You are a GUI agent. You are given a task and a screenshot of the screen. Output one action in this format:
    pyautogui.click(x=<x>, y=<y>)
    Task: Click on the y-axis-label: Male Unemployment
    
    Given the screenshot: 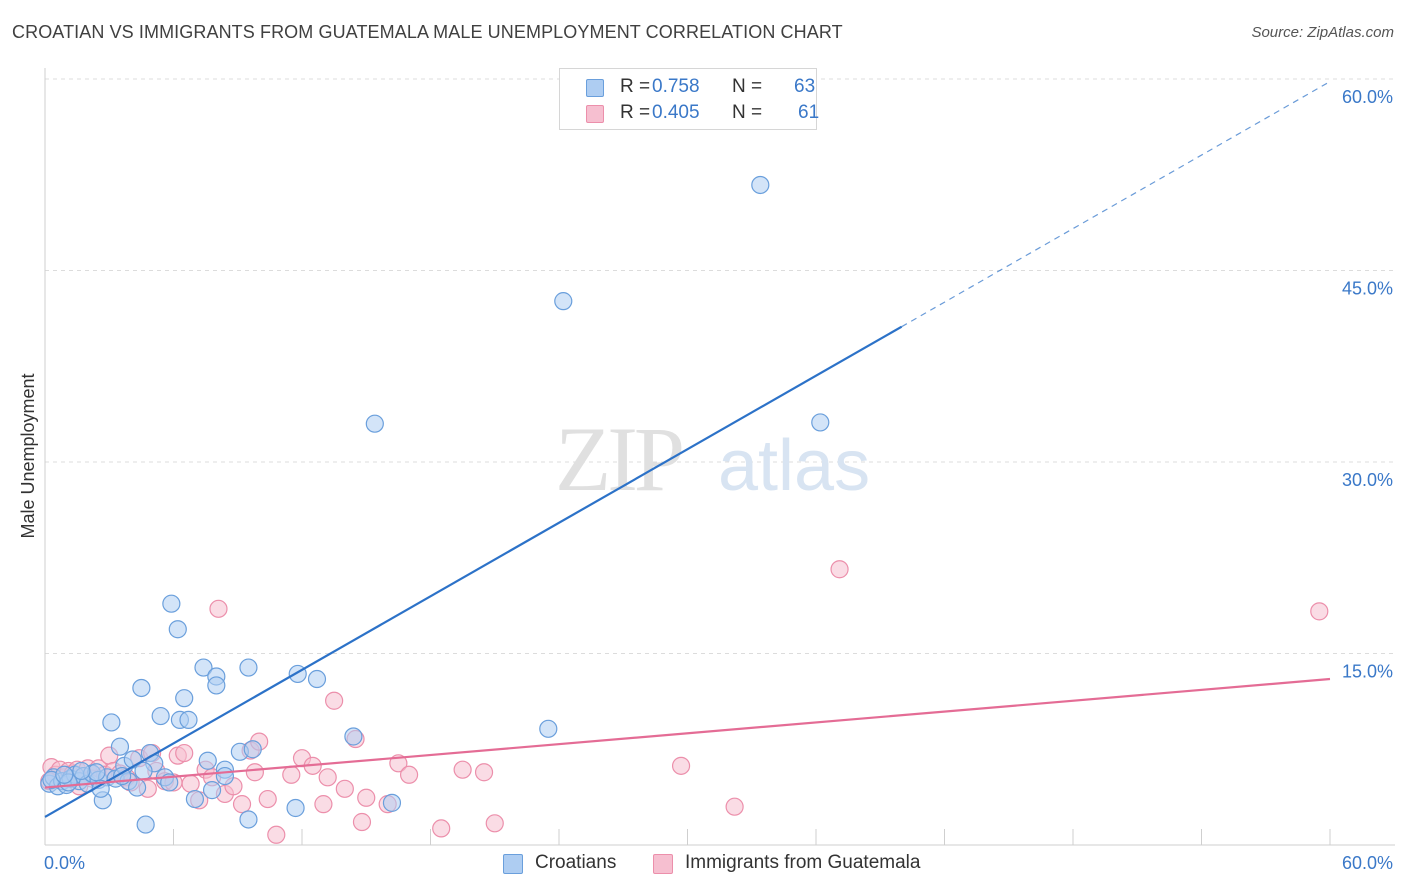 What is the action you would take?
    pyautogui.click(x=28, y=455)
    